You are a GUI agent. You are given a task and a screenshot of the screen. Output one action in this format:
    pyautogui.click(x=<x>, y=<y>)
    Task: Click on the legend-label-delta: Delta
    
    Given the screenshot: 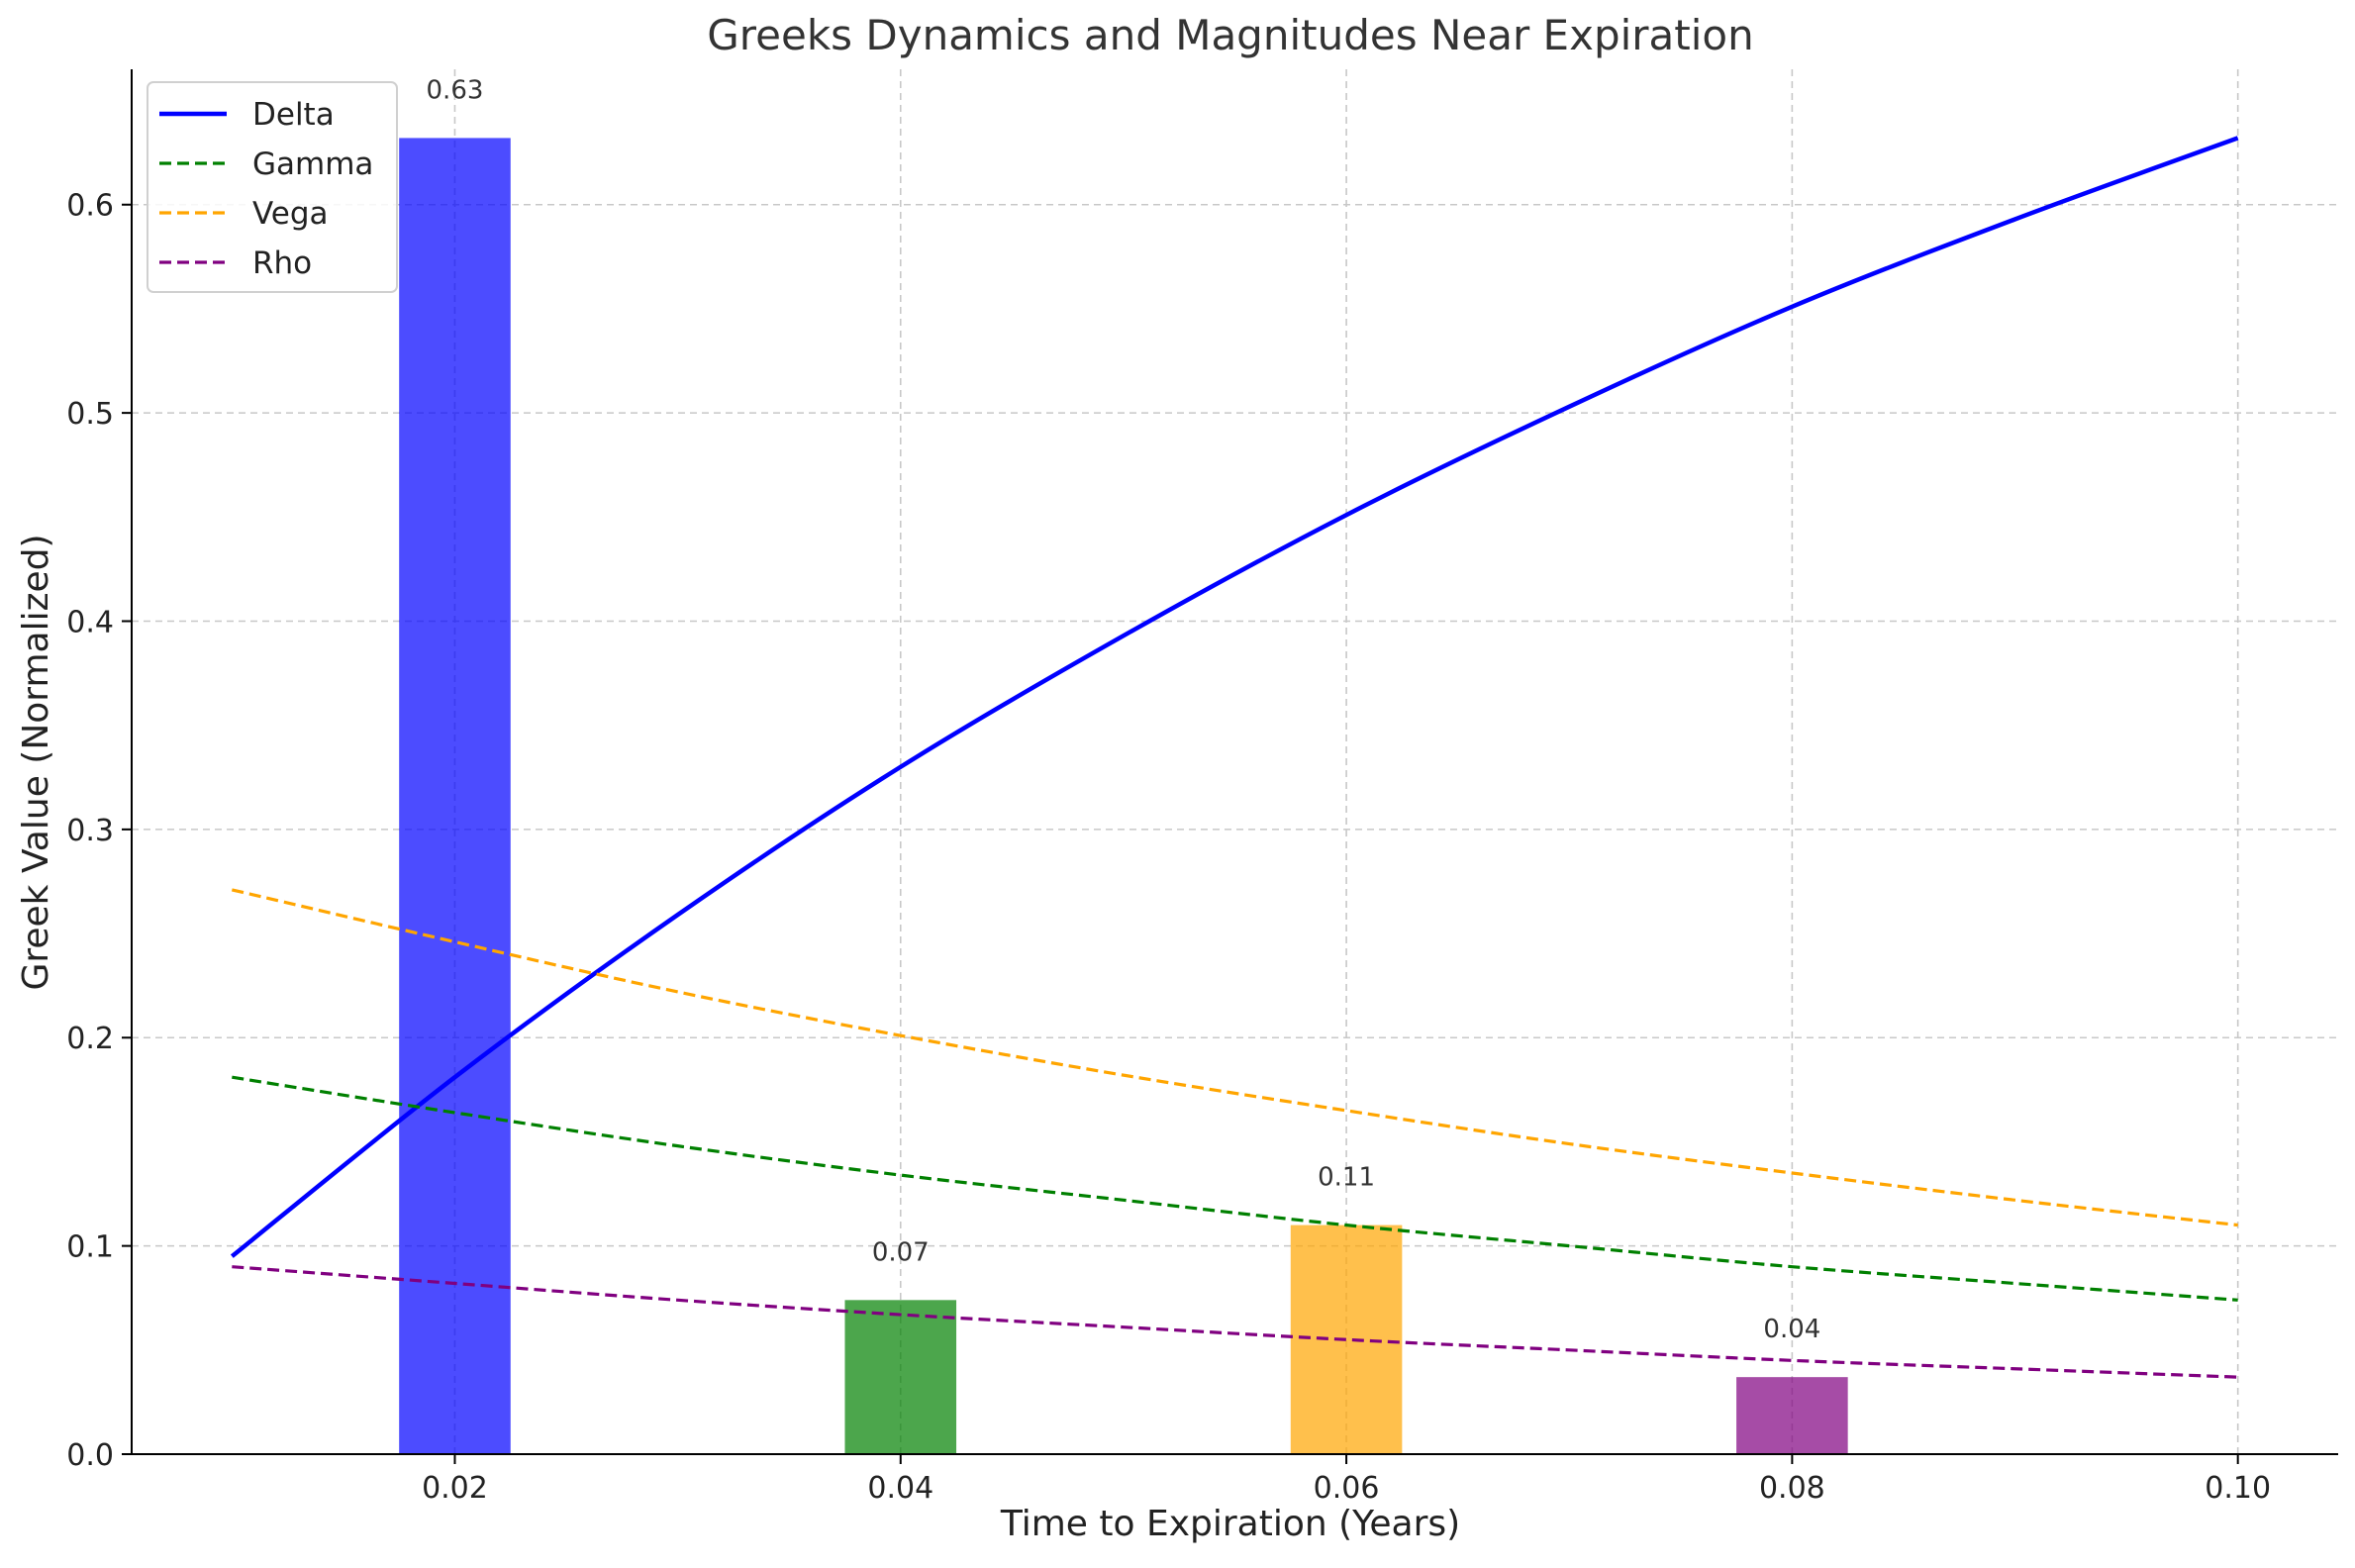 What is the action you would take?
    pyautogui.click(x=294, y=115)
    